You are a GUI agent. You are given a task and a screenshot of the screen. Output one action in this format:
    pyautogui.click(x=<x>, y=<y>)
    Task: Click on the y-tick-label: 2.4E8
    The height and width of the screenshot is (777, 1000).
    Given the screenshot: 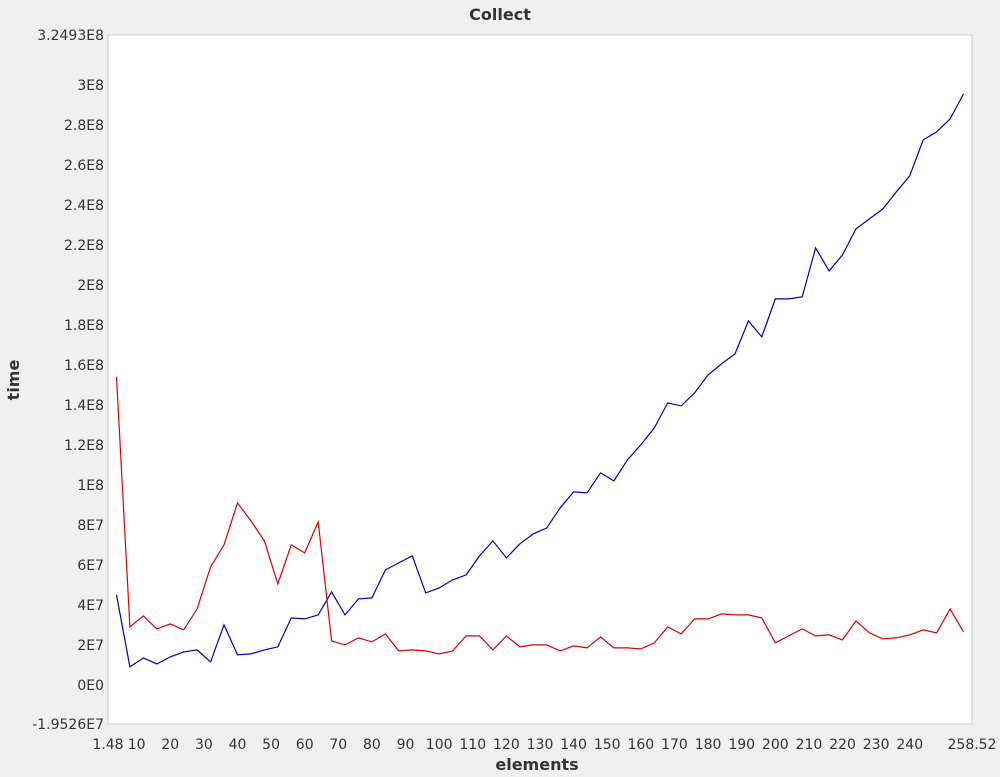 What is the action you would take?
    pyautogui.click(x=84, y=206)
    